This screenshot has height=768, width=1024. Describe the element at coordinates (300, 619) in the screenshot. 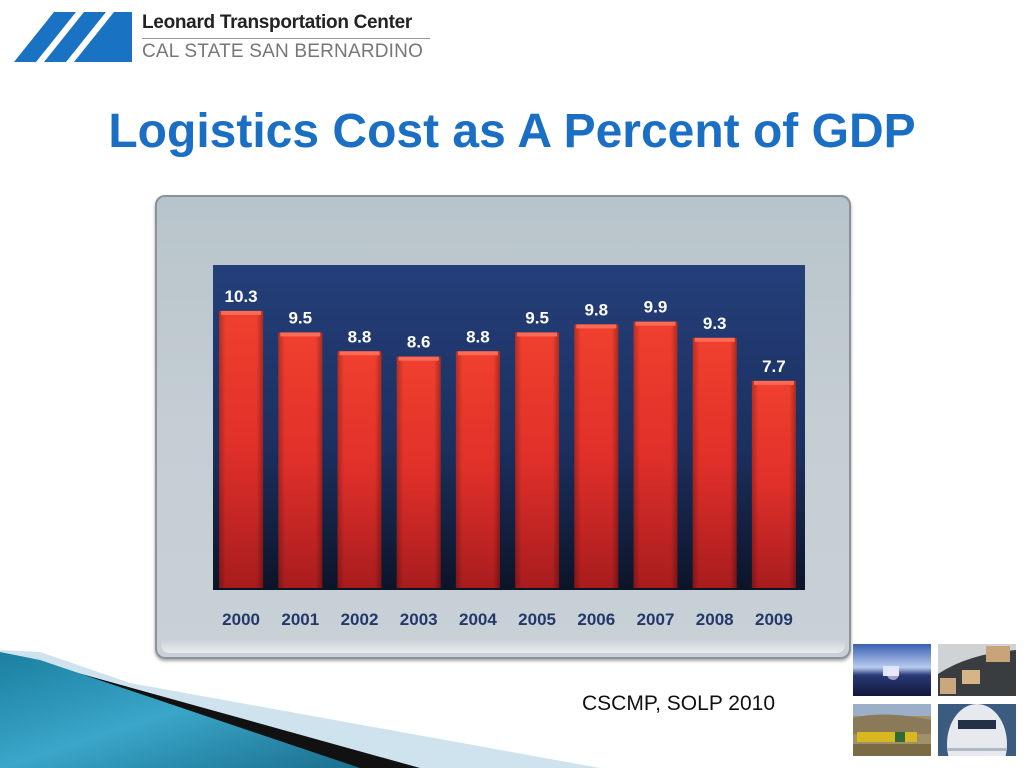

I see `category-label: 2001` at that location.